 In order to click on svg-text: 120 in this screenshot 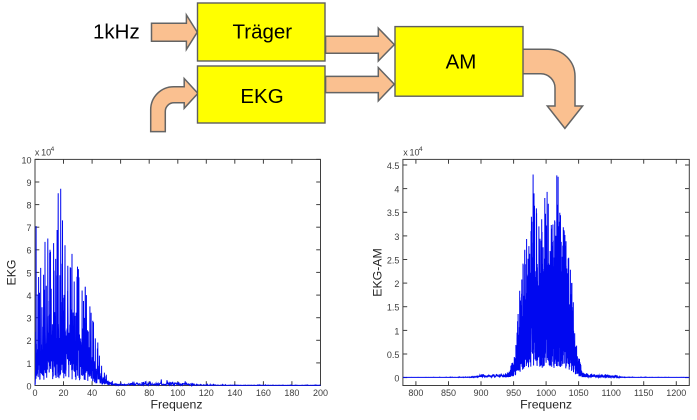, I will do `click(206, 393)`.